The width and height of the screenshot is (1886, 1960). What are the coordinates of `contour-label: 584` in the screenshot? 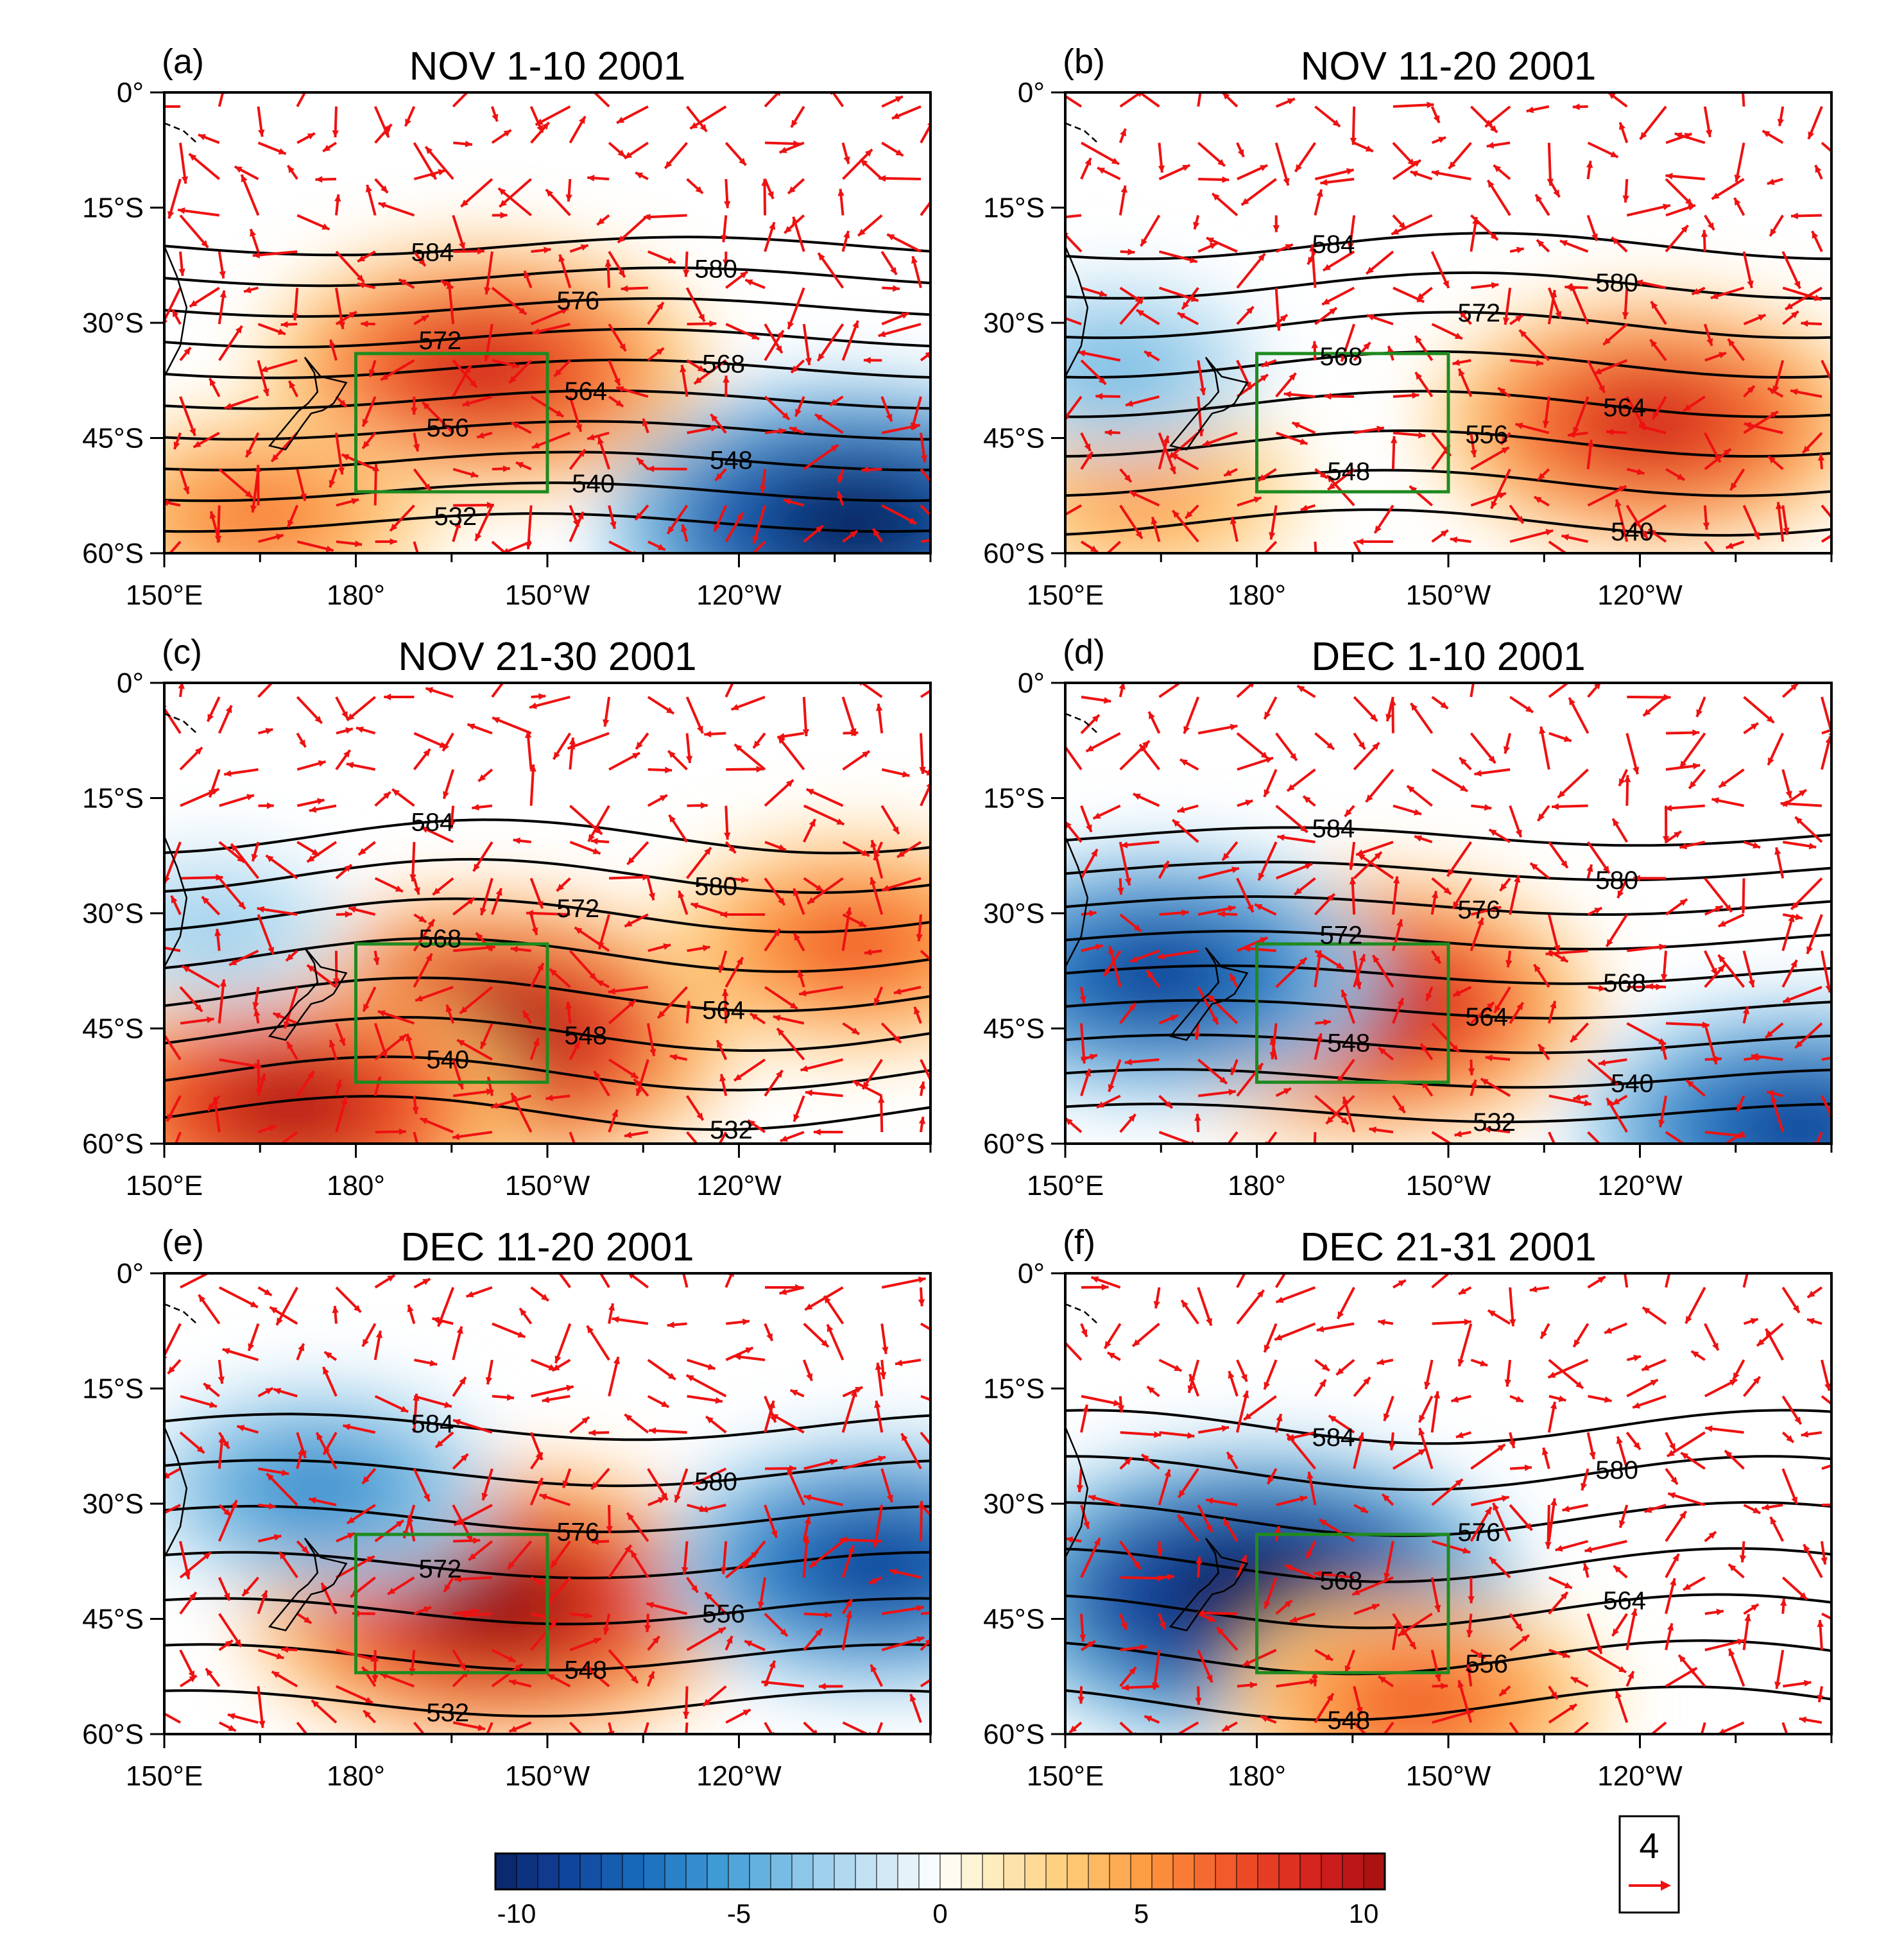 It's located at (1333, 1437).